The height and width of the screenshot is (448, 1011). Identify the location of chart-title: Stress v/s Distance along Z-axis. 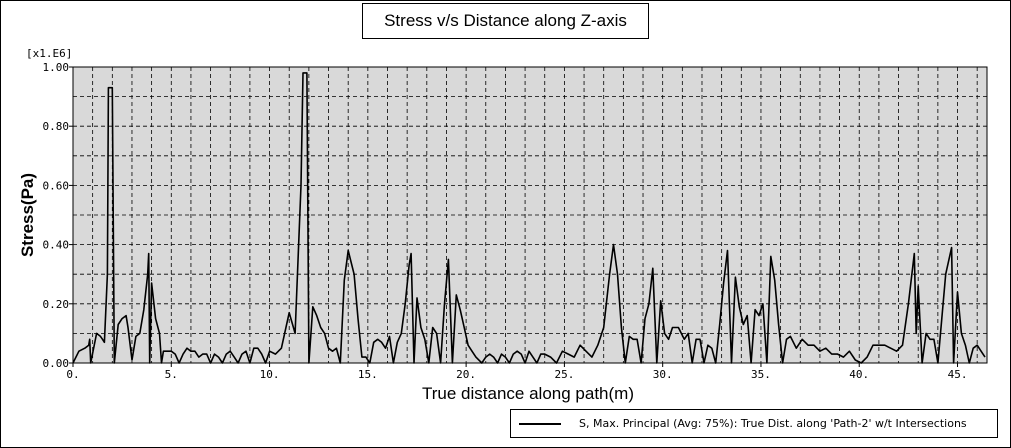
(505, 21).